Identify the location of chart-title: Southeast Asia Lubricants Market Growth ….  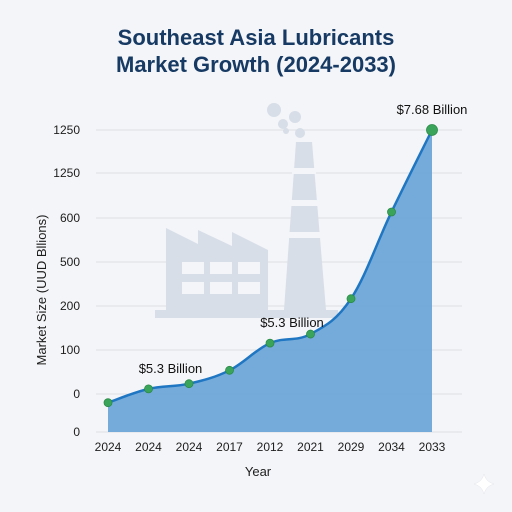
(256, 51).